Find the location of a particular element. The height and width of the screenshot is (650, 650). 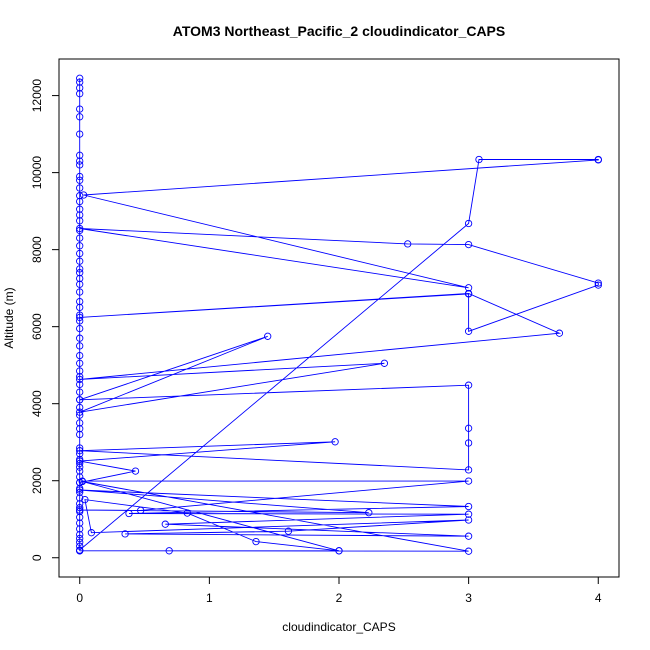

y-tick-label: 8000 is located at coordinates (37, 249).